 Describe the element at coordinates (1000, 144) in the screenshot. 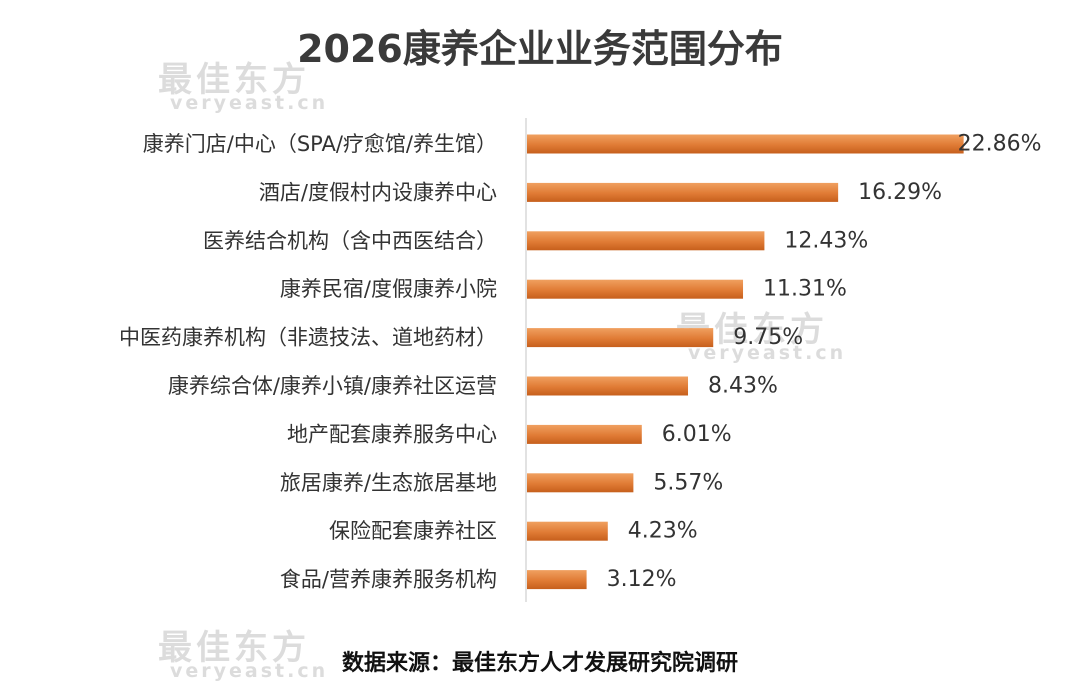

I see `value-label: 22.86%` at that location.